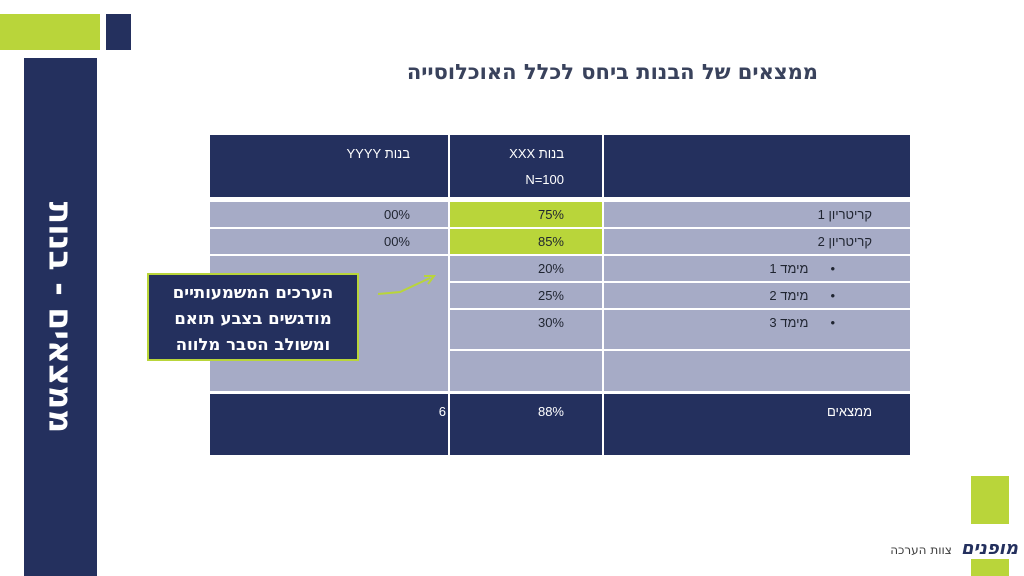 The image size is (1024, 576). What do you see at coordinates (526, 295) in the screenshot?
I see `row4-xxx: 25%` at bounding box center [526, 295].